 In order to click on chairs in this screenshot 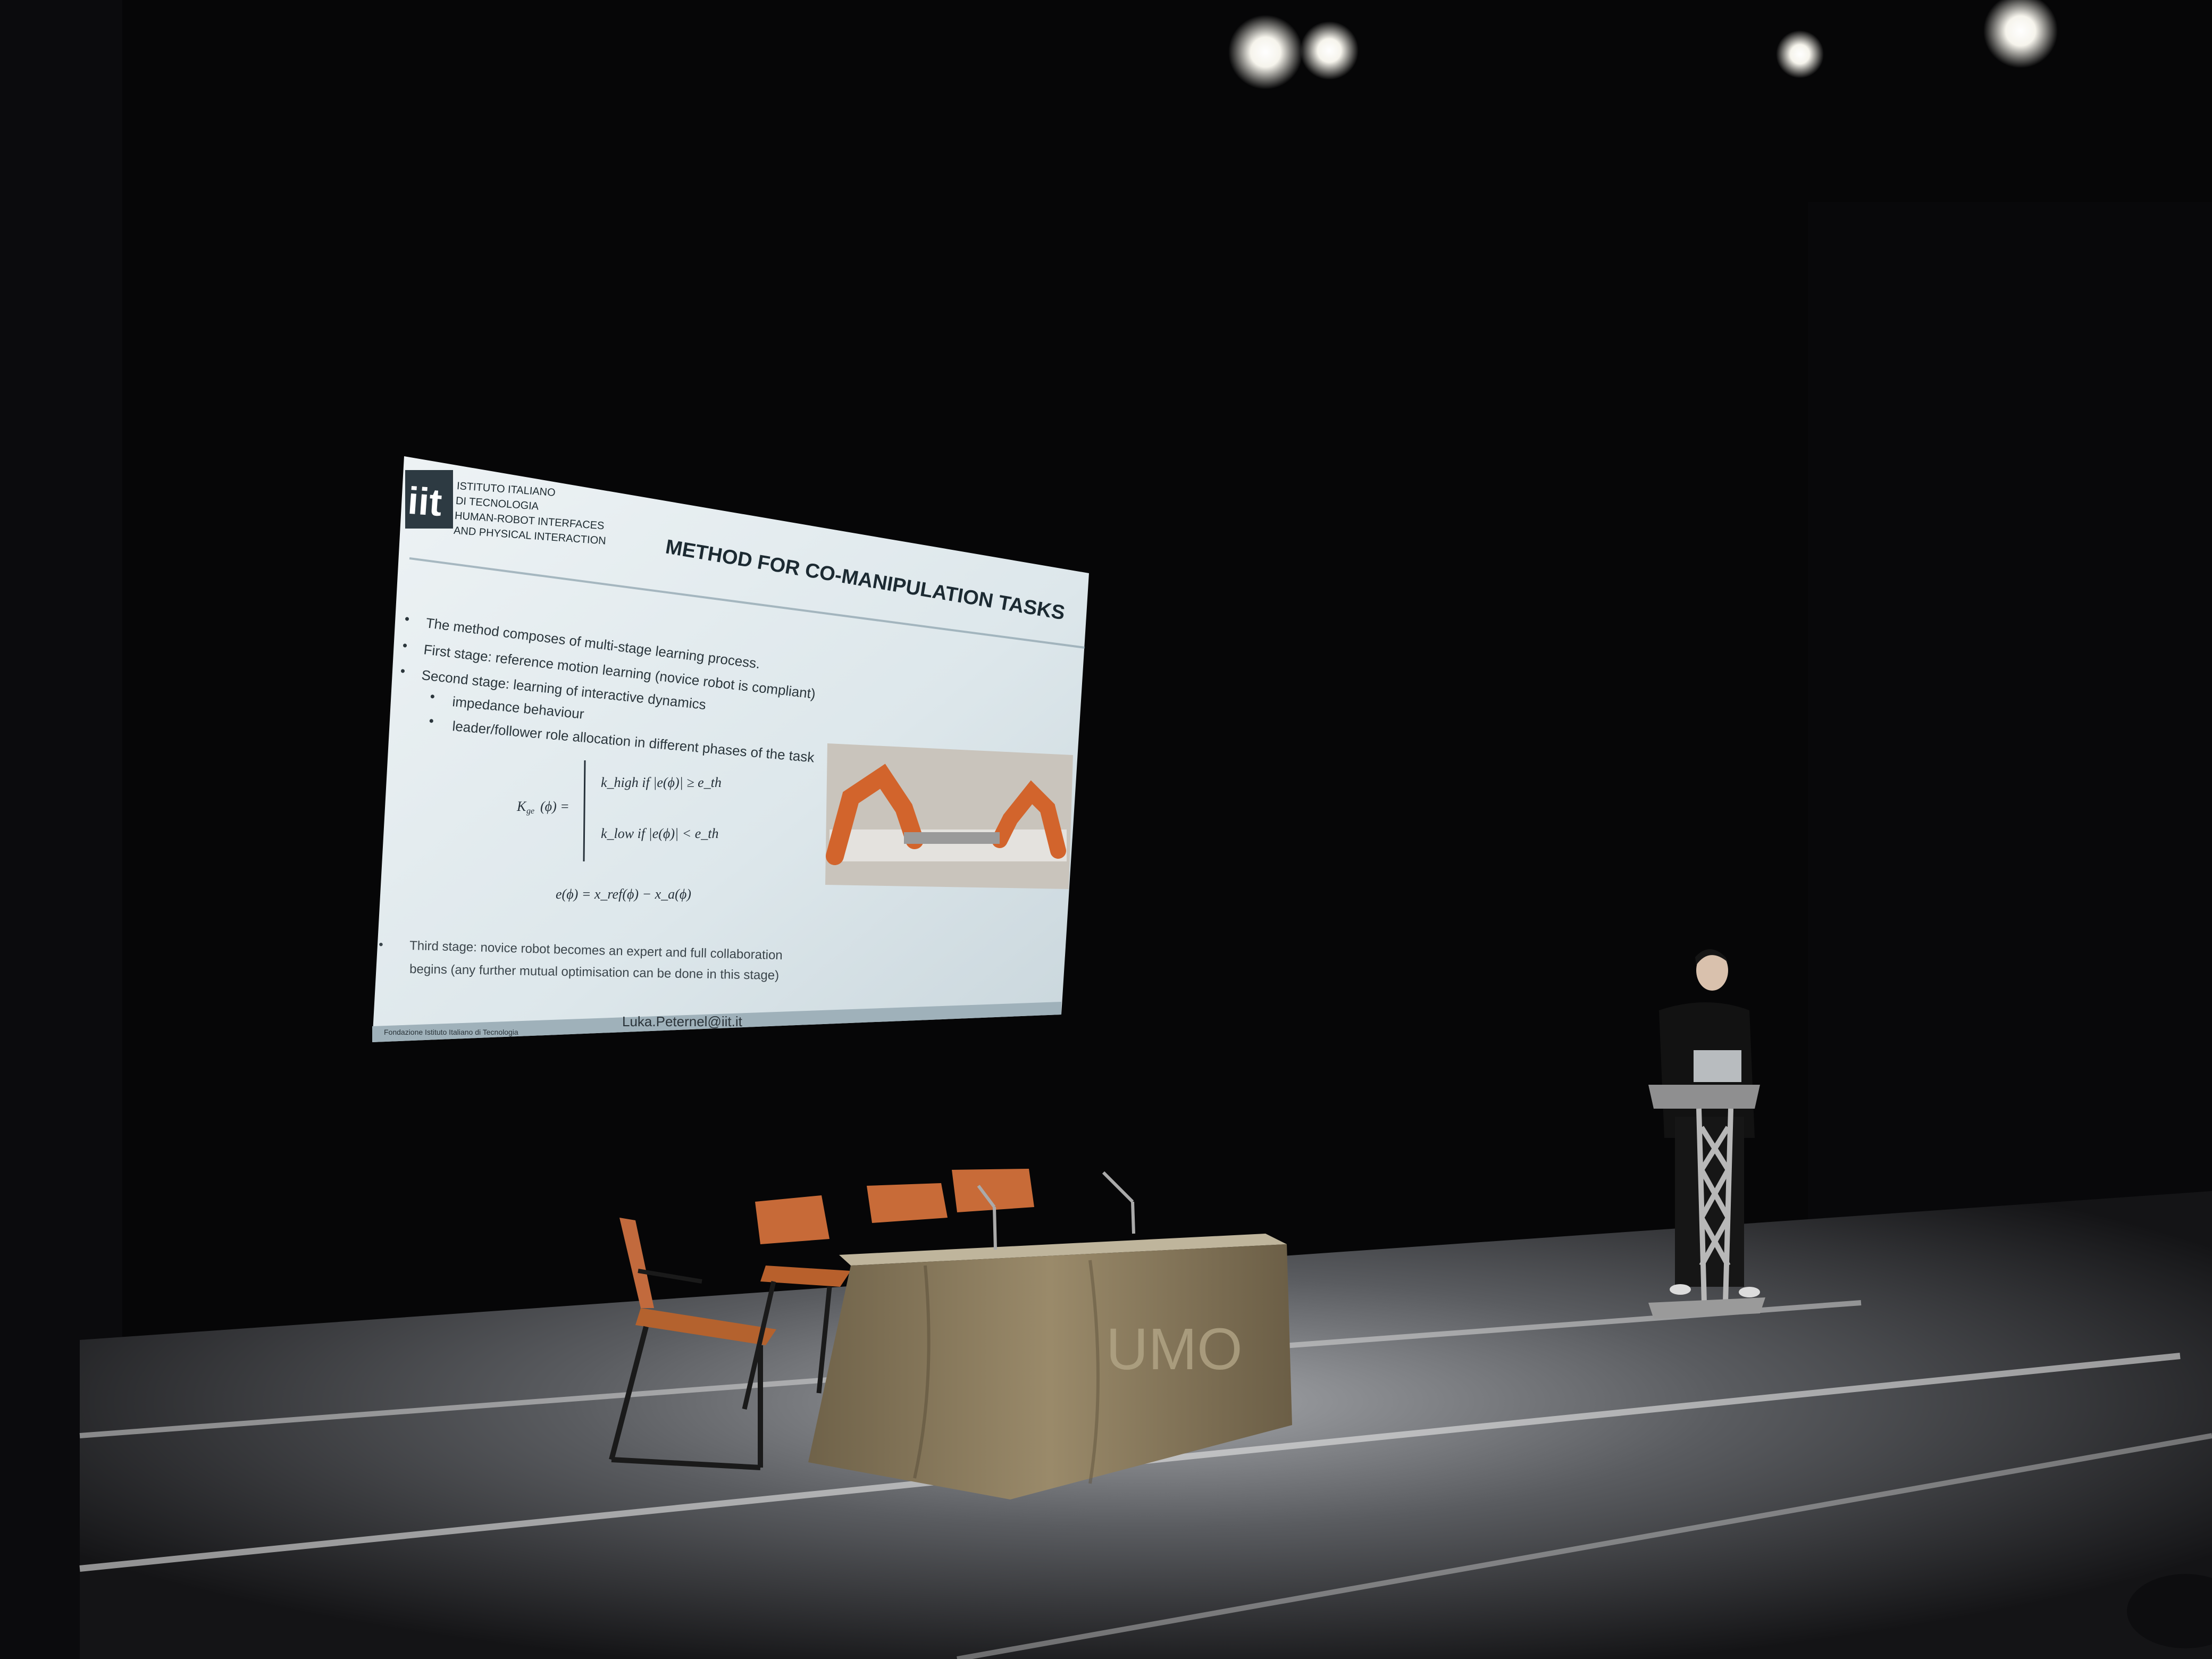, I will do `click(821, 1319)`.